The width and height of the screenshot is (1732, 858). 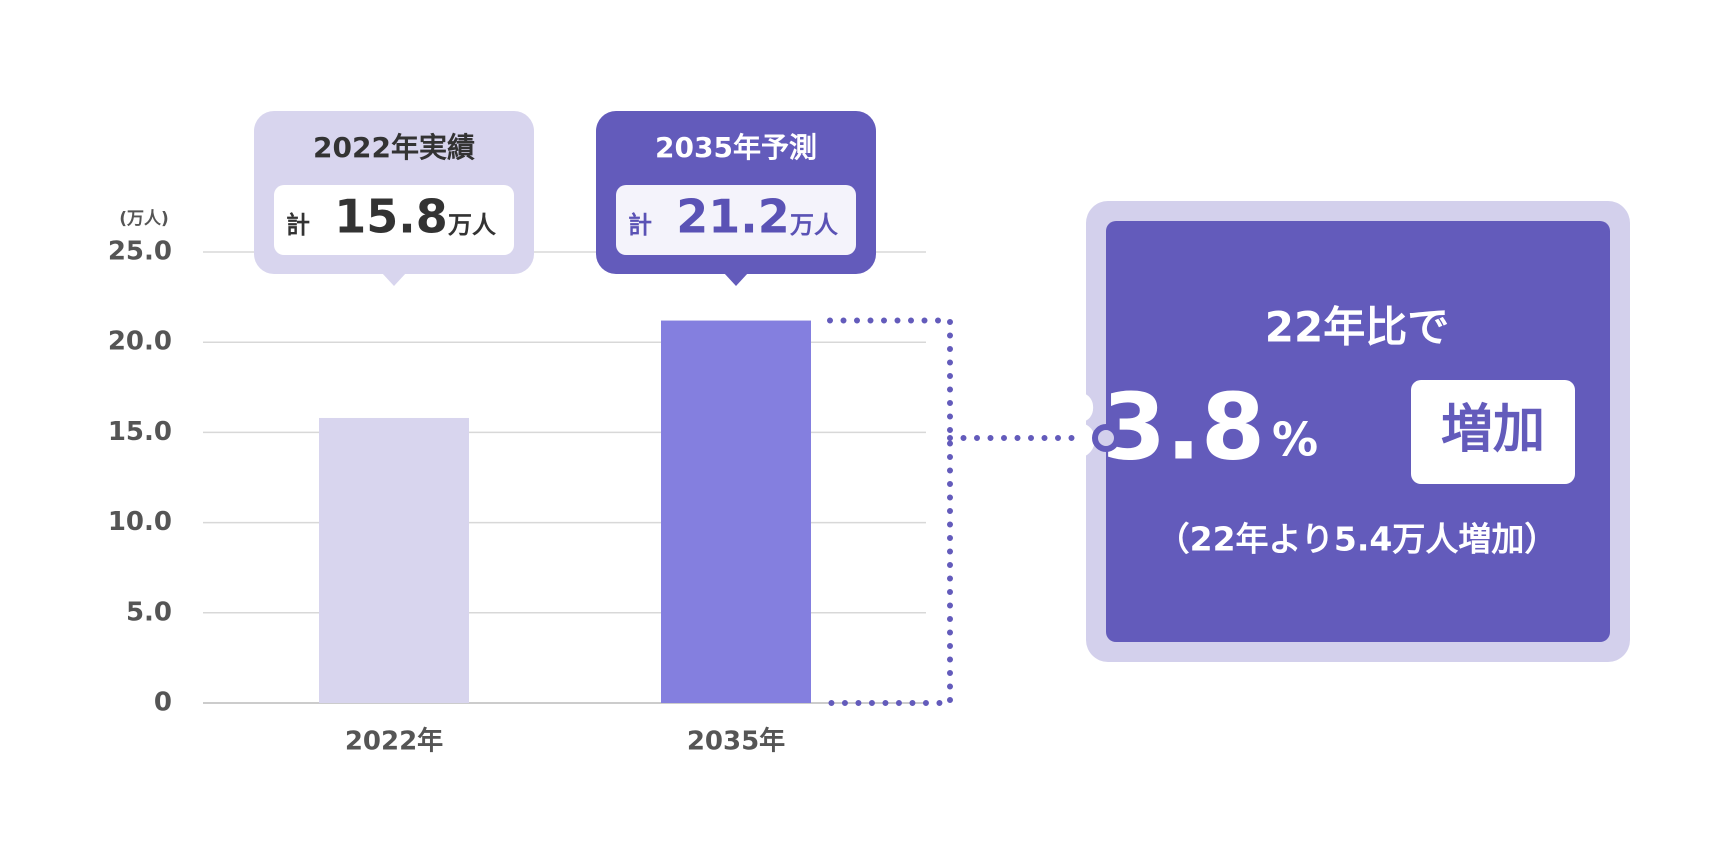 I want to click on panel-note: （22年より5.4万人増加）, so click(x=1357, y=539).